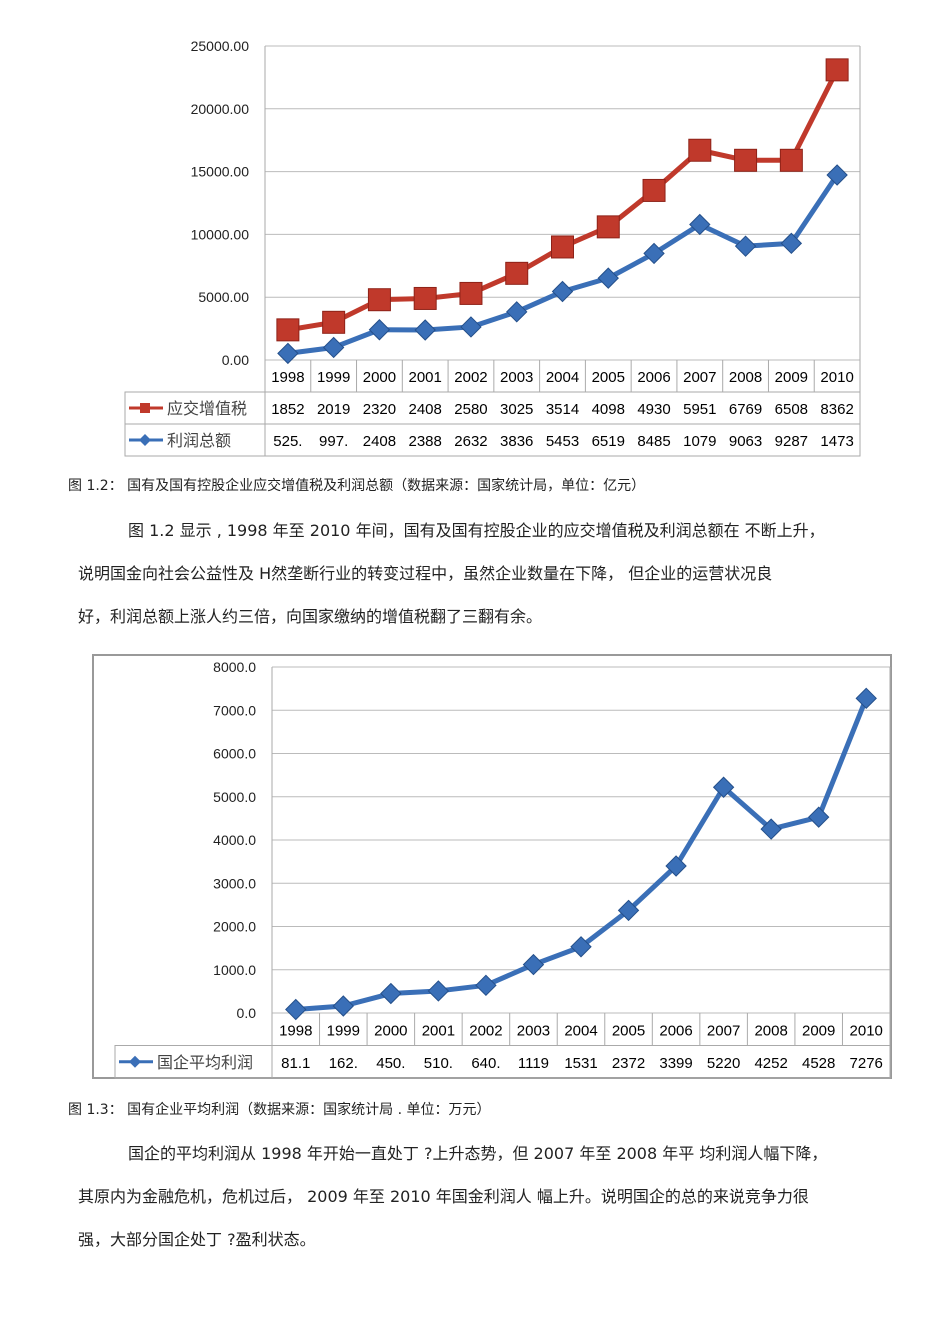 The width and height of the screenshot is (950, 1343). What do you see at coordinates (234, 840) in the screenshot?
I see `y-tick-label: 4000.0` at bounding box center [234, 840].